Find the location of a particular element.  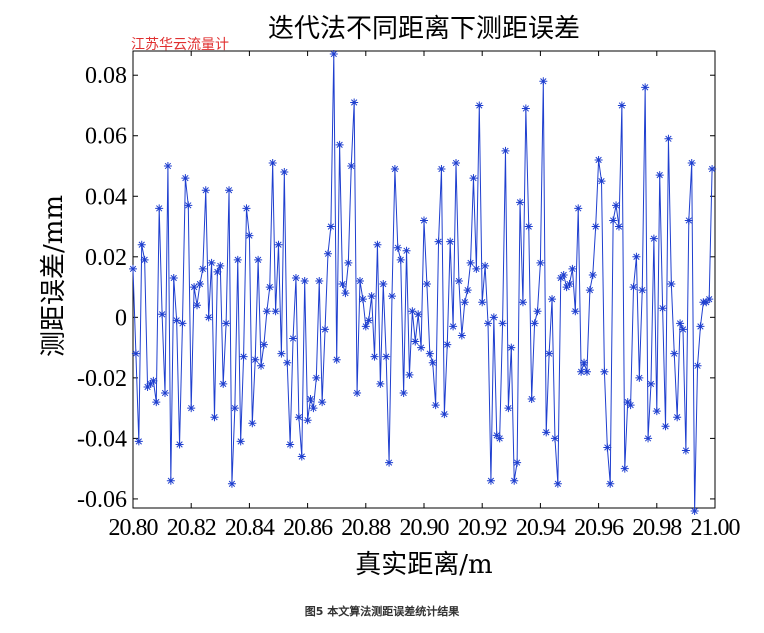

x-tick-label: 20.92 is located at coordinates (482, 528).